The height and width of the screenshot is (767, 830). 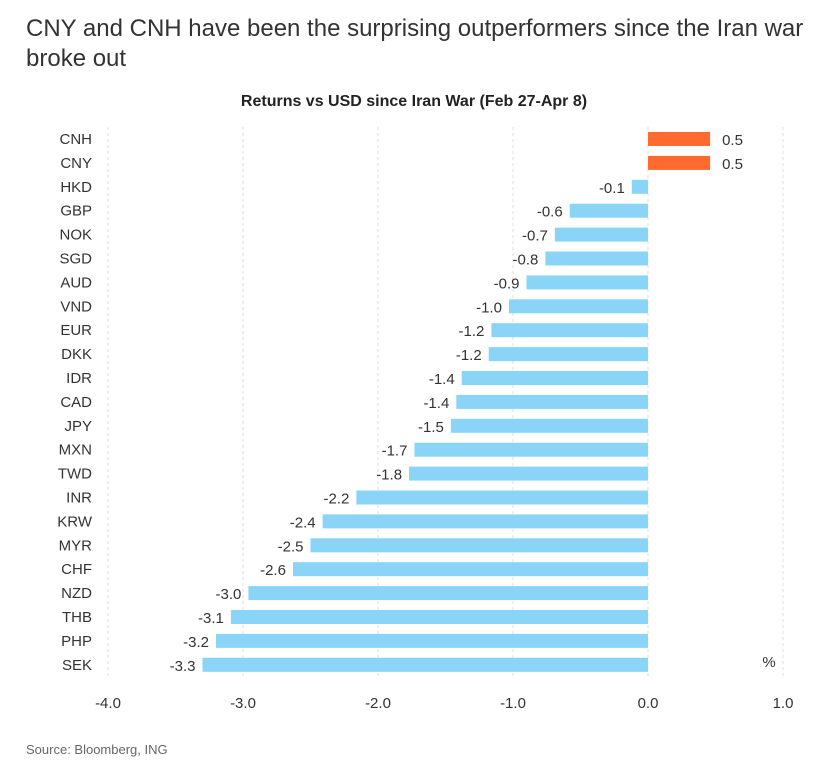 I want to click on category-label: GBP, so click(x=76, y=211).